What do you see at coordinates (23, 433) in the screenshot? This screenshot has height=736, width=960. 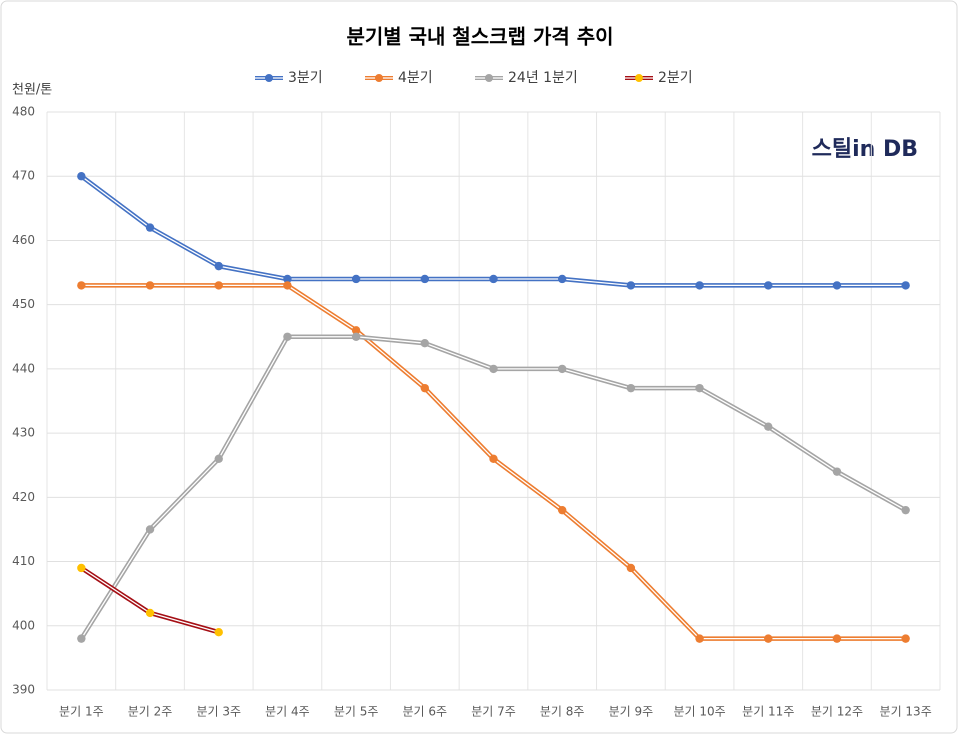 I see `y-tick-label: 430` at bounding box center [23, 433].